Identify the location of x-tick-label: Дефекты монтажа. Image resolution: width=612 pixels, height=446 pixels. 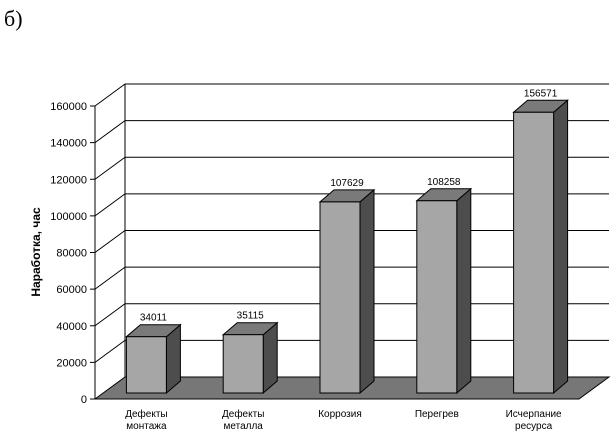
(146, 420).